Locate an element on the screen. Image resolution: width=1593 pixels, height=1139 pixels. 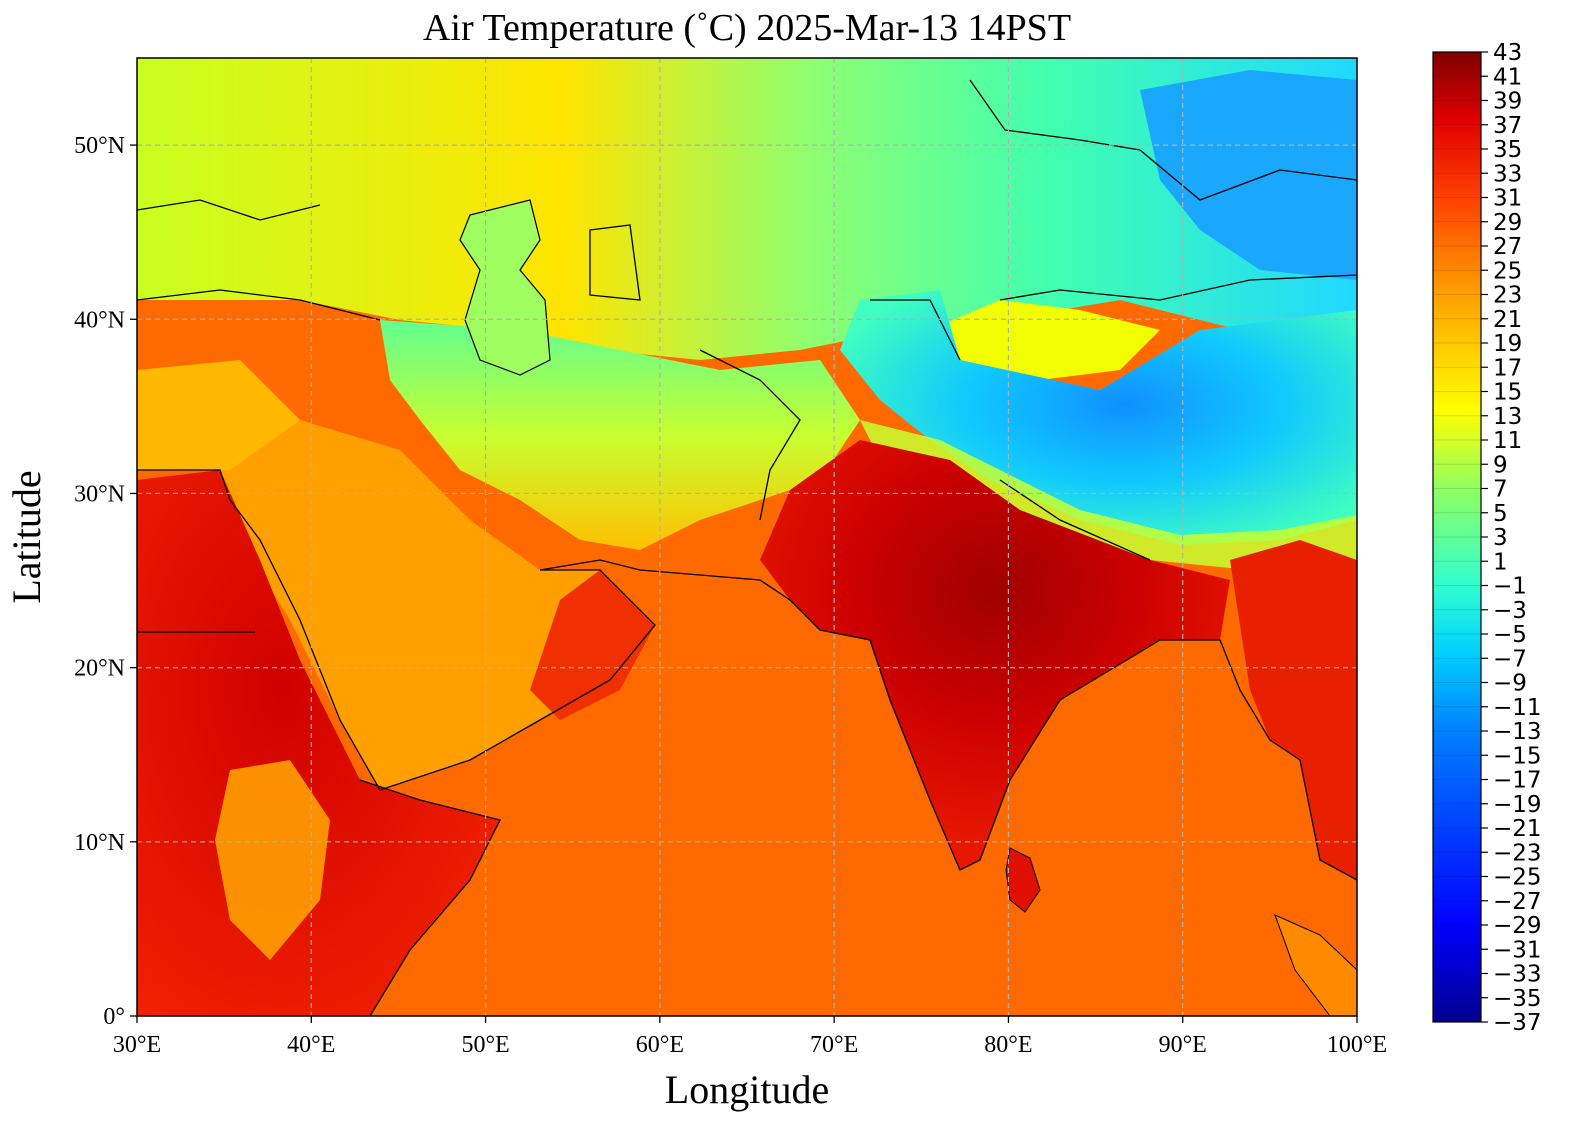
colorbar-tick-label: 23 is located at coordinates (1507, 296).